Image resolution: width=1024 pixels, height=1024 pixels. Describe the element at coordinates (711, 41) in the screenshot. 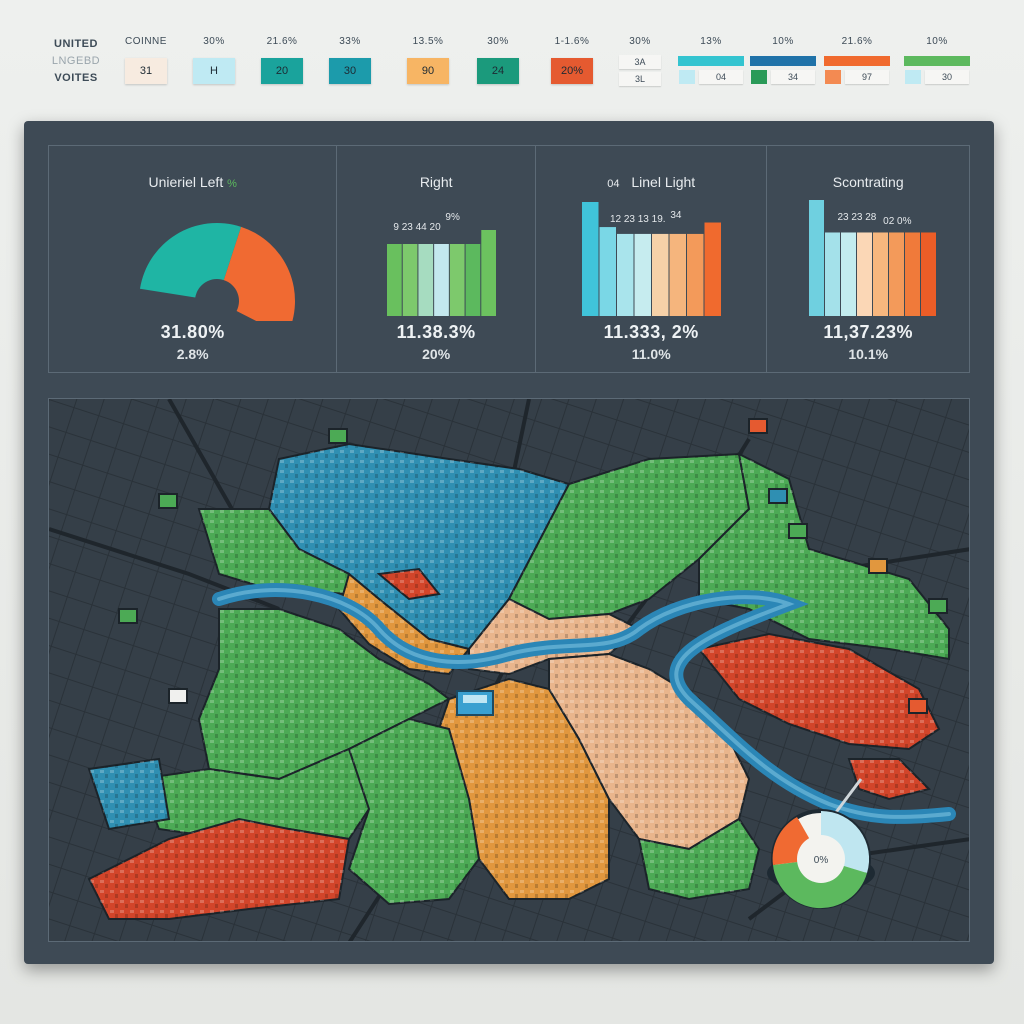

I see `legend-column-header: 13%` at that location.